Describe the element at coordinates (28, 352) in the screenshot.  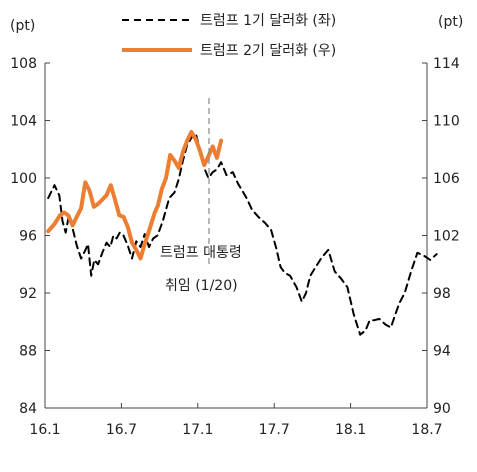
I see `left-tick-label: 88` at that location.